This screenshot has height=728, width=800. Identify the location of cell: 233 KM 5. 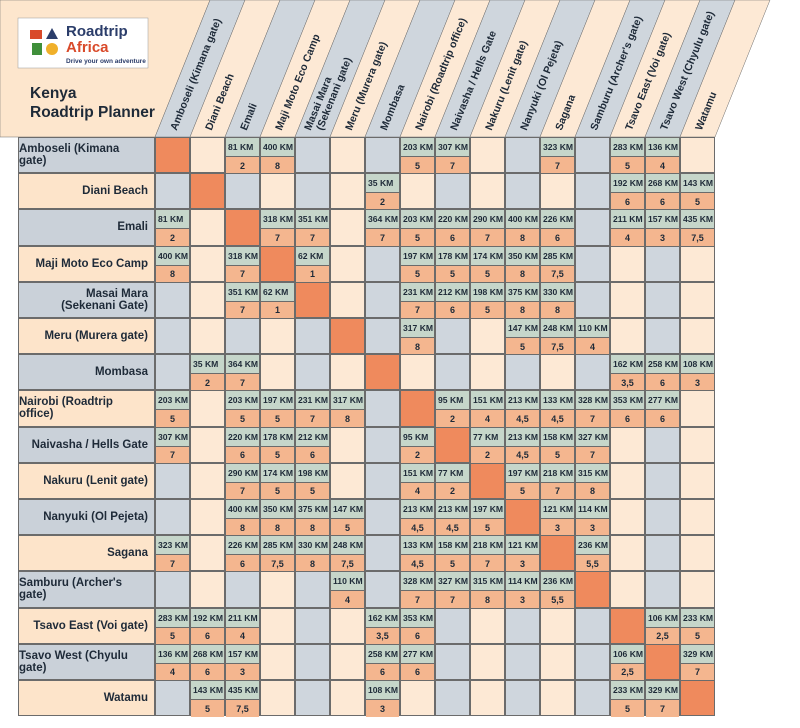
(697, 626).